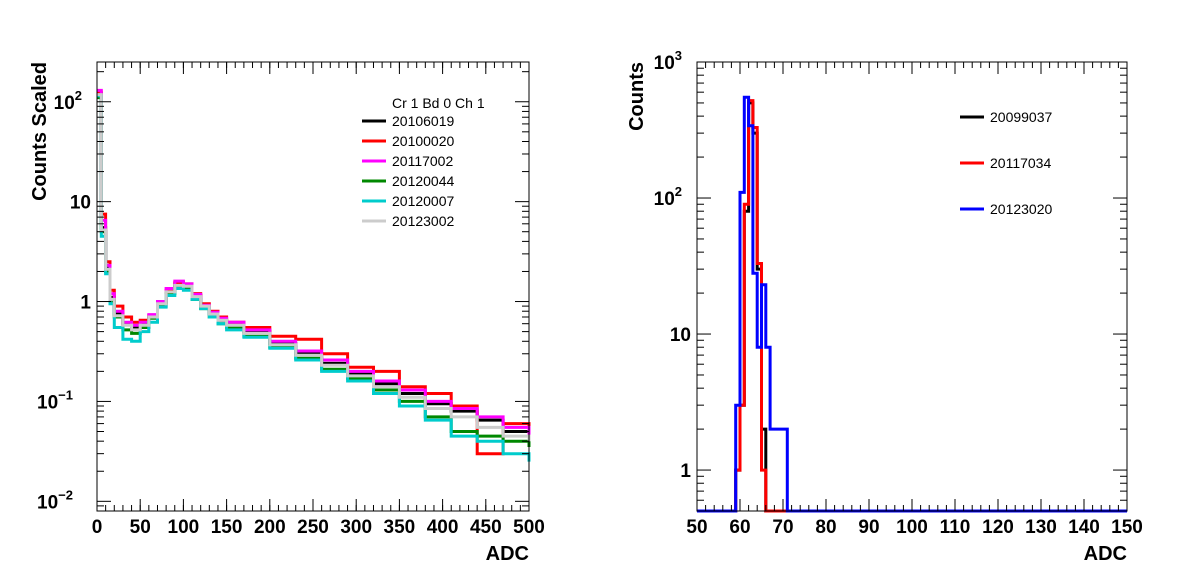 This screenshot has height=572, width=1196. Describe the element at coordinates (356, 527) in the screenshot. I see `x-tick-label: 300` at that location.